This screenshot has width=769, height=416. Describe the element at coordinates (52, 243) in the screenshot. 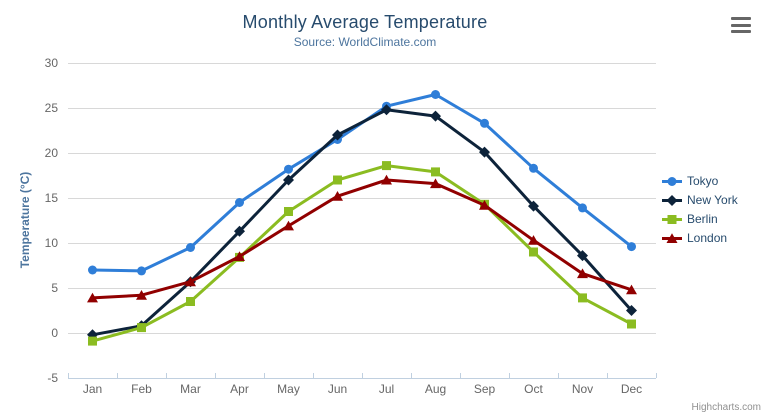

I see `y-axis-label: 10` at that location.